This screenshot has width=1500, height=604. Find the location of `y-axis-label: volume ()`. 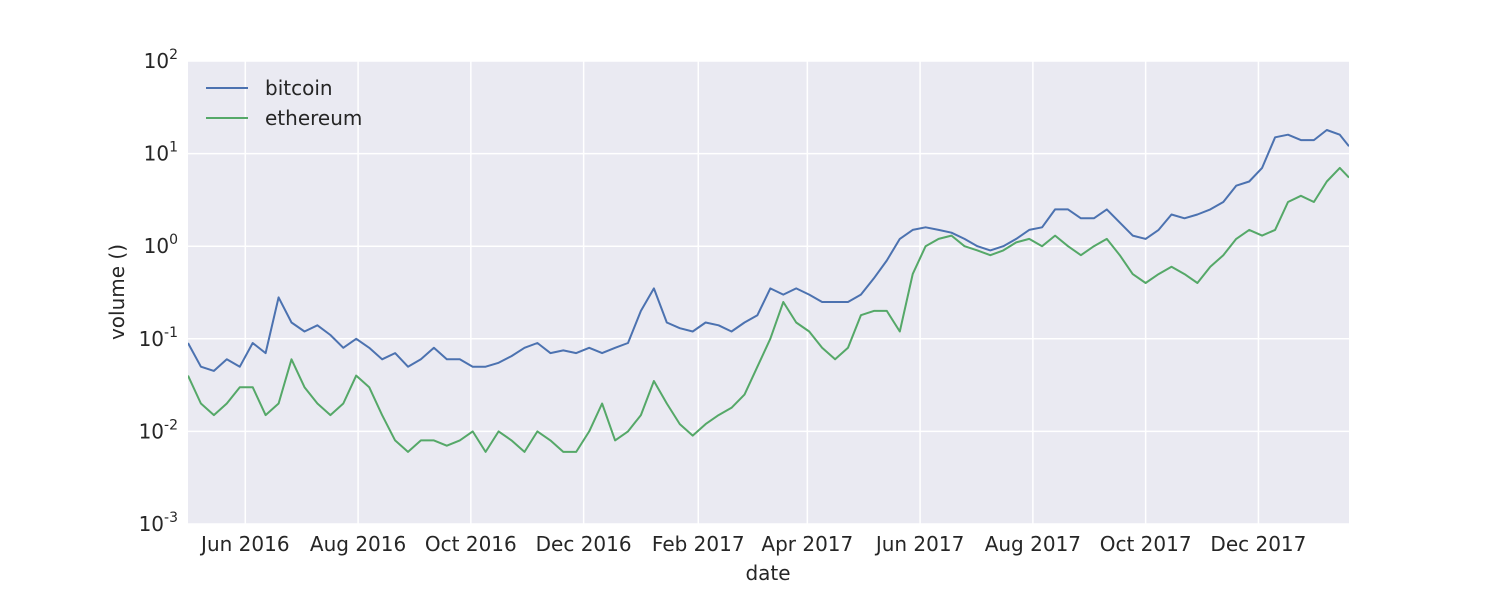

y-axis-label: volume () is located at coordinates (117, 292).